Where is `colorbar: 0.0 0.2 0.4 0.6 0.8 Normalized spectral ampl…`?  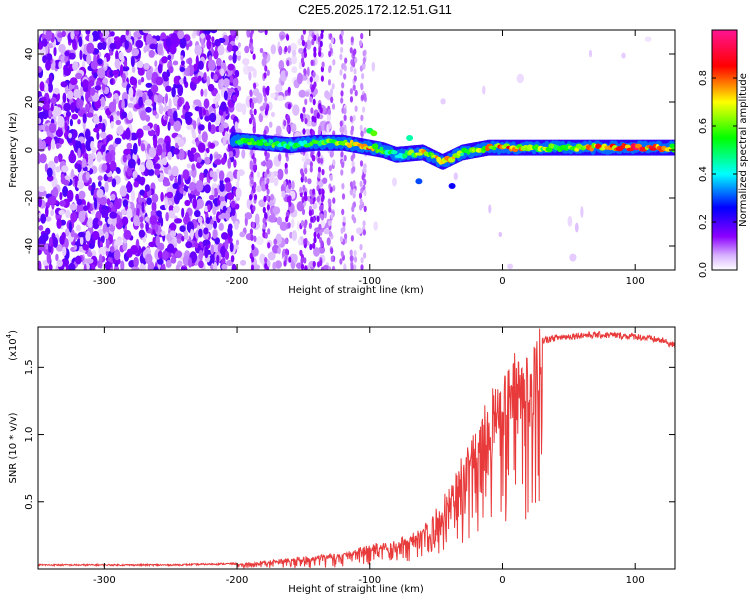
colorbar: 0.0 0.2 0.4 0.6 0.8 Normalized spectral ampl… is located at coordinates (723, 153).